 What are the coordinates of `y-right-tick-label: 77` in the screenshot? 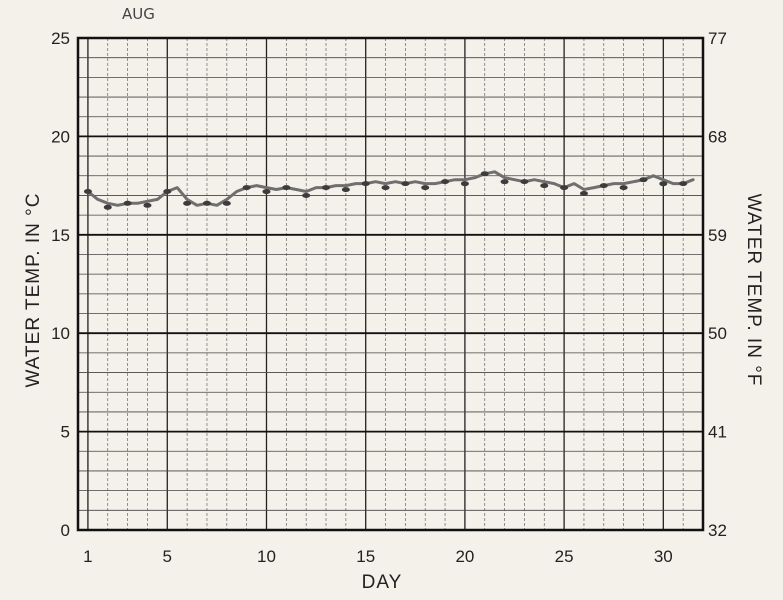 It's located at (717, 38).